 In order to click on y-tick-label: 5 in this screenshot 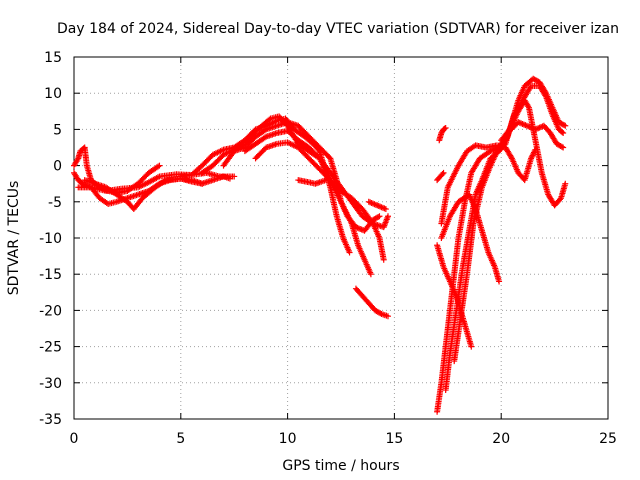, I will do `click(57, 130)`.